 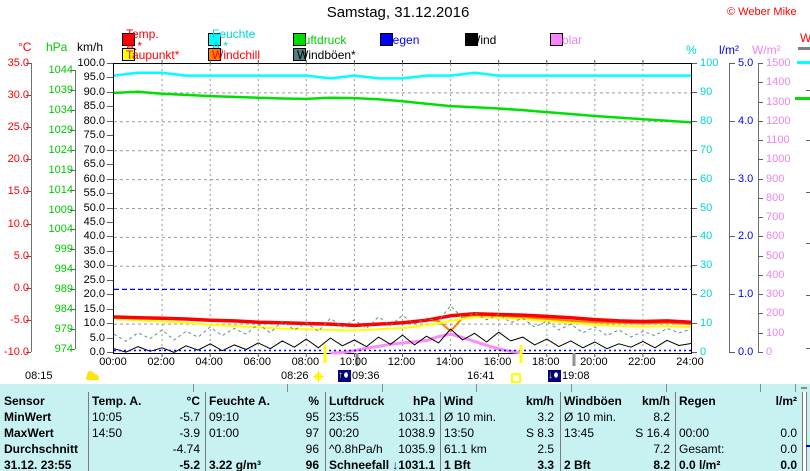 What do you see at coordinates (357, 401) in the screenshot?
I see `table-cell: Luftdruck` at bounding box center [357, 401].